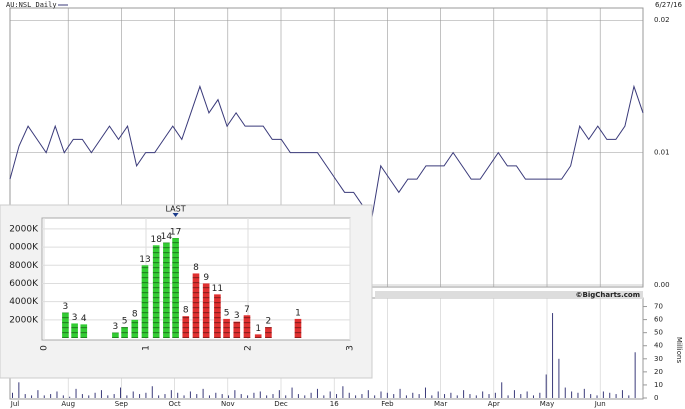 The width and height of the screenshot is (685, 409). What do you see at coordinates (669, 5) in the screenshot?
I see `date-label: 6/27/16` at bounding box center [669, 5].